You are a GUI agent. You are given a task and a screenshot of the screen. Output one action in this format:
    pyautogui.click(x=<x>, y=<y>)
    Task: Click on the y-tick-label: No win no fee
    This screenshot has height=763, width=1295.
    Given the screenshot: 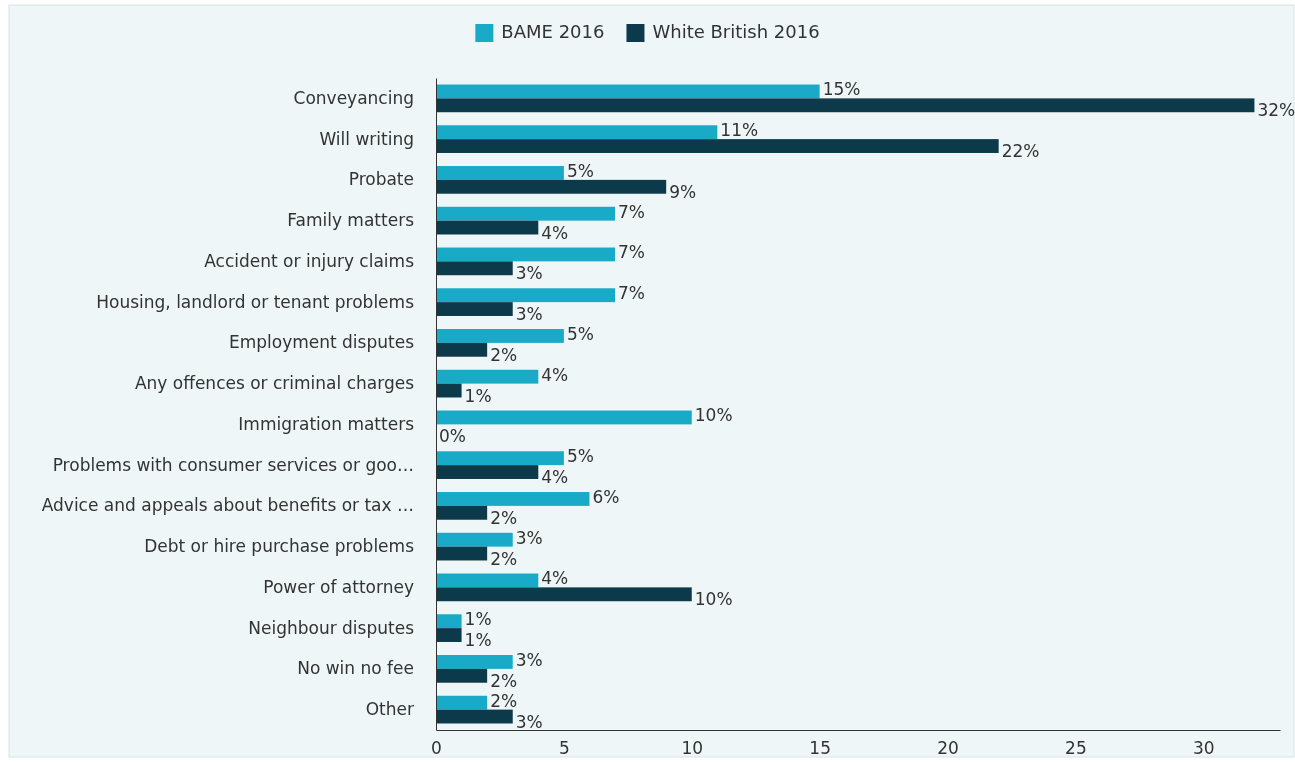 What is the action you would take?
    pyautogui.click(x=355, y=668)
    